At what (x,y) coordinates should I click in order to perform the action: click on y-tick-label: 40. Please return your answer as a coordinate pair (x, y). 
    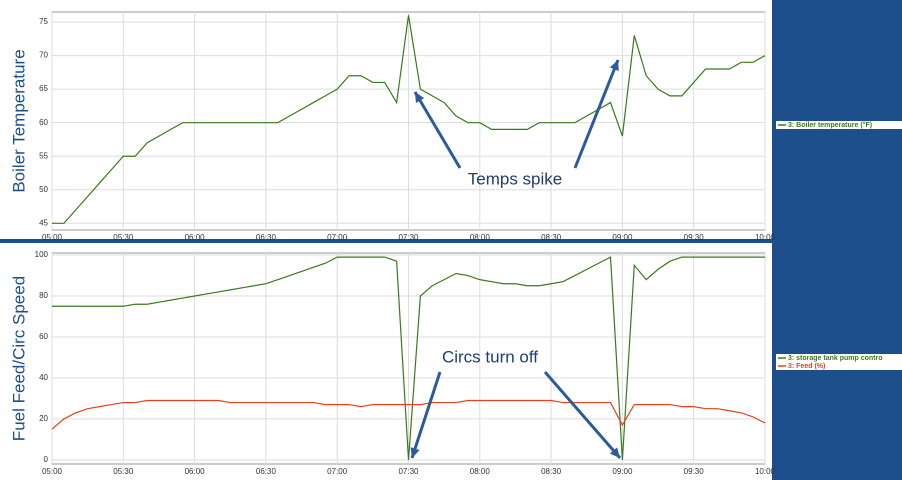
    Looking at the image, I should click on (43, 377).